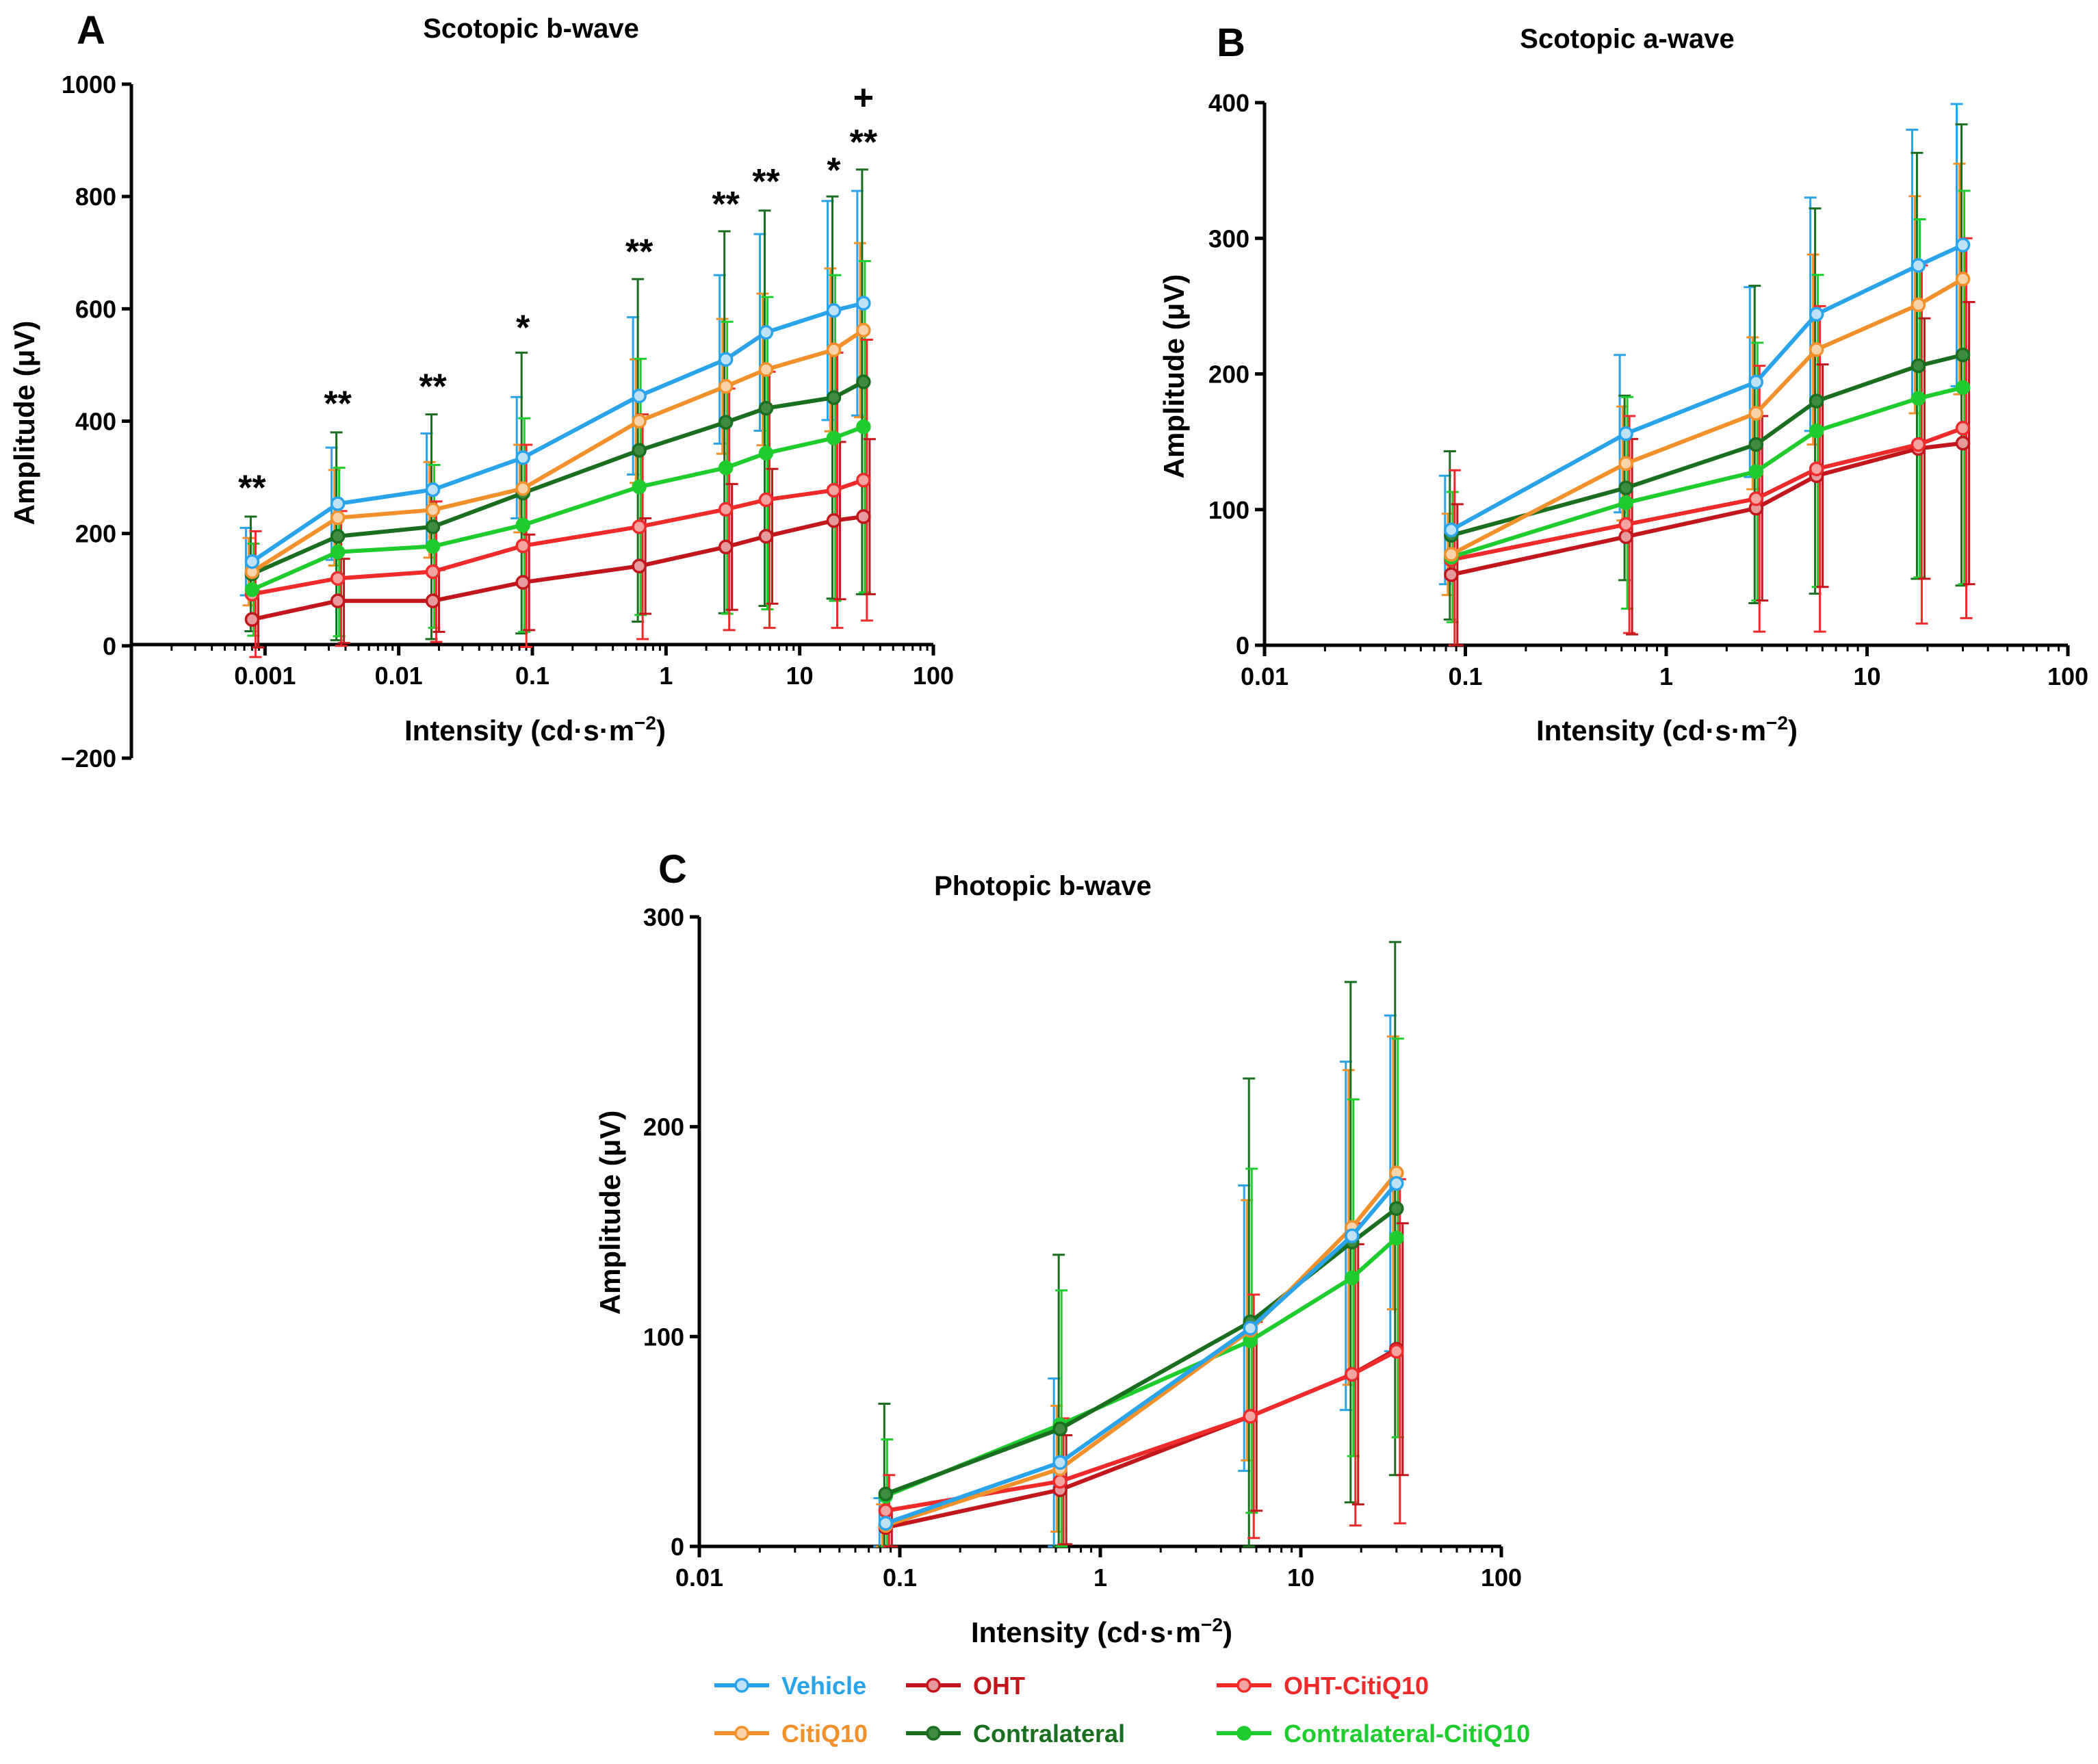 Image resolution: width=2098 pixels, height=1764 pixels. I want to click on legend-item-vehicle: Vehicle, so click(790, 1686).